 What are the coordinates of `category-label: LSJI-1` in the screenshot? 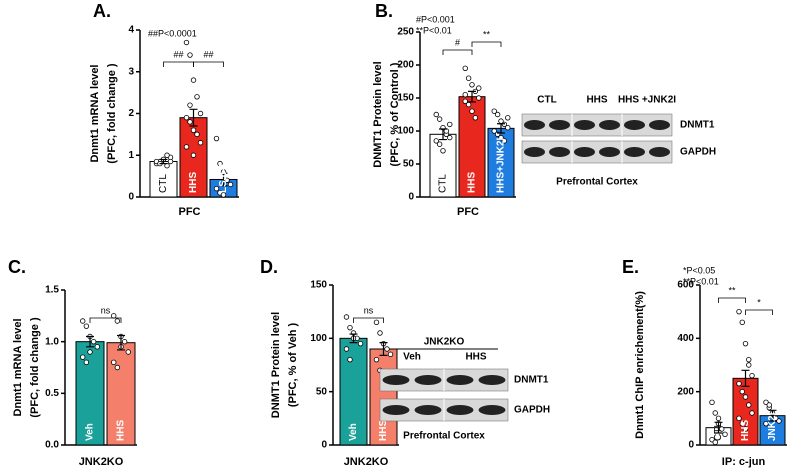 It's located at (223, 178).